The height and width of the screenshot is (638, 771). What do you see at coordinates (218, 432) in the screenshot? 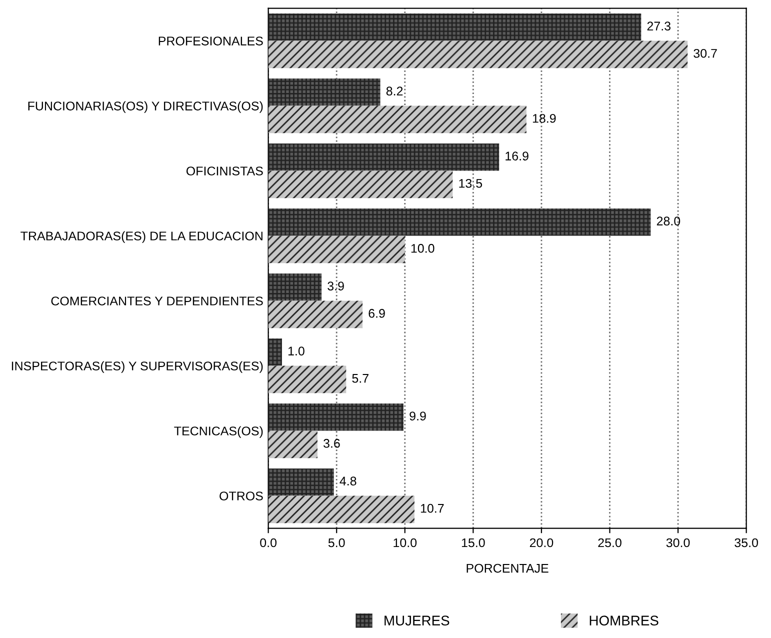
I see `y-tick-label: TECNICAS(OS)` at bounding box center [218, 432].